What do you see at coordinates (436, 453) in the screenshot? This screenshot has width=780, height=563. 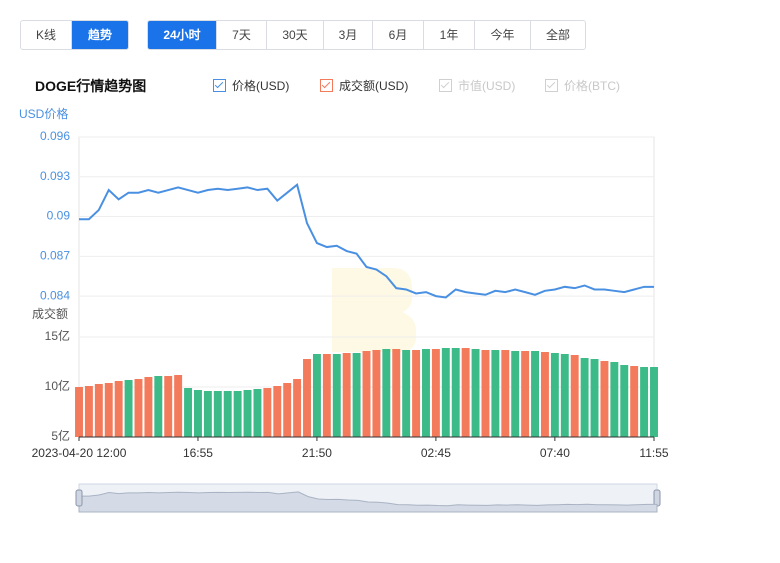 I see `x-tick-label: 02:45` at bounding box center [436, 453].